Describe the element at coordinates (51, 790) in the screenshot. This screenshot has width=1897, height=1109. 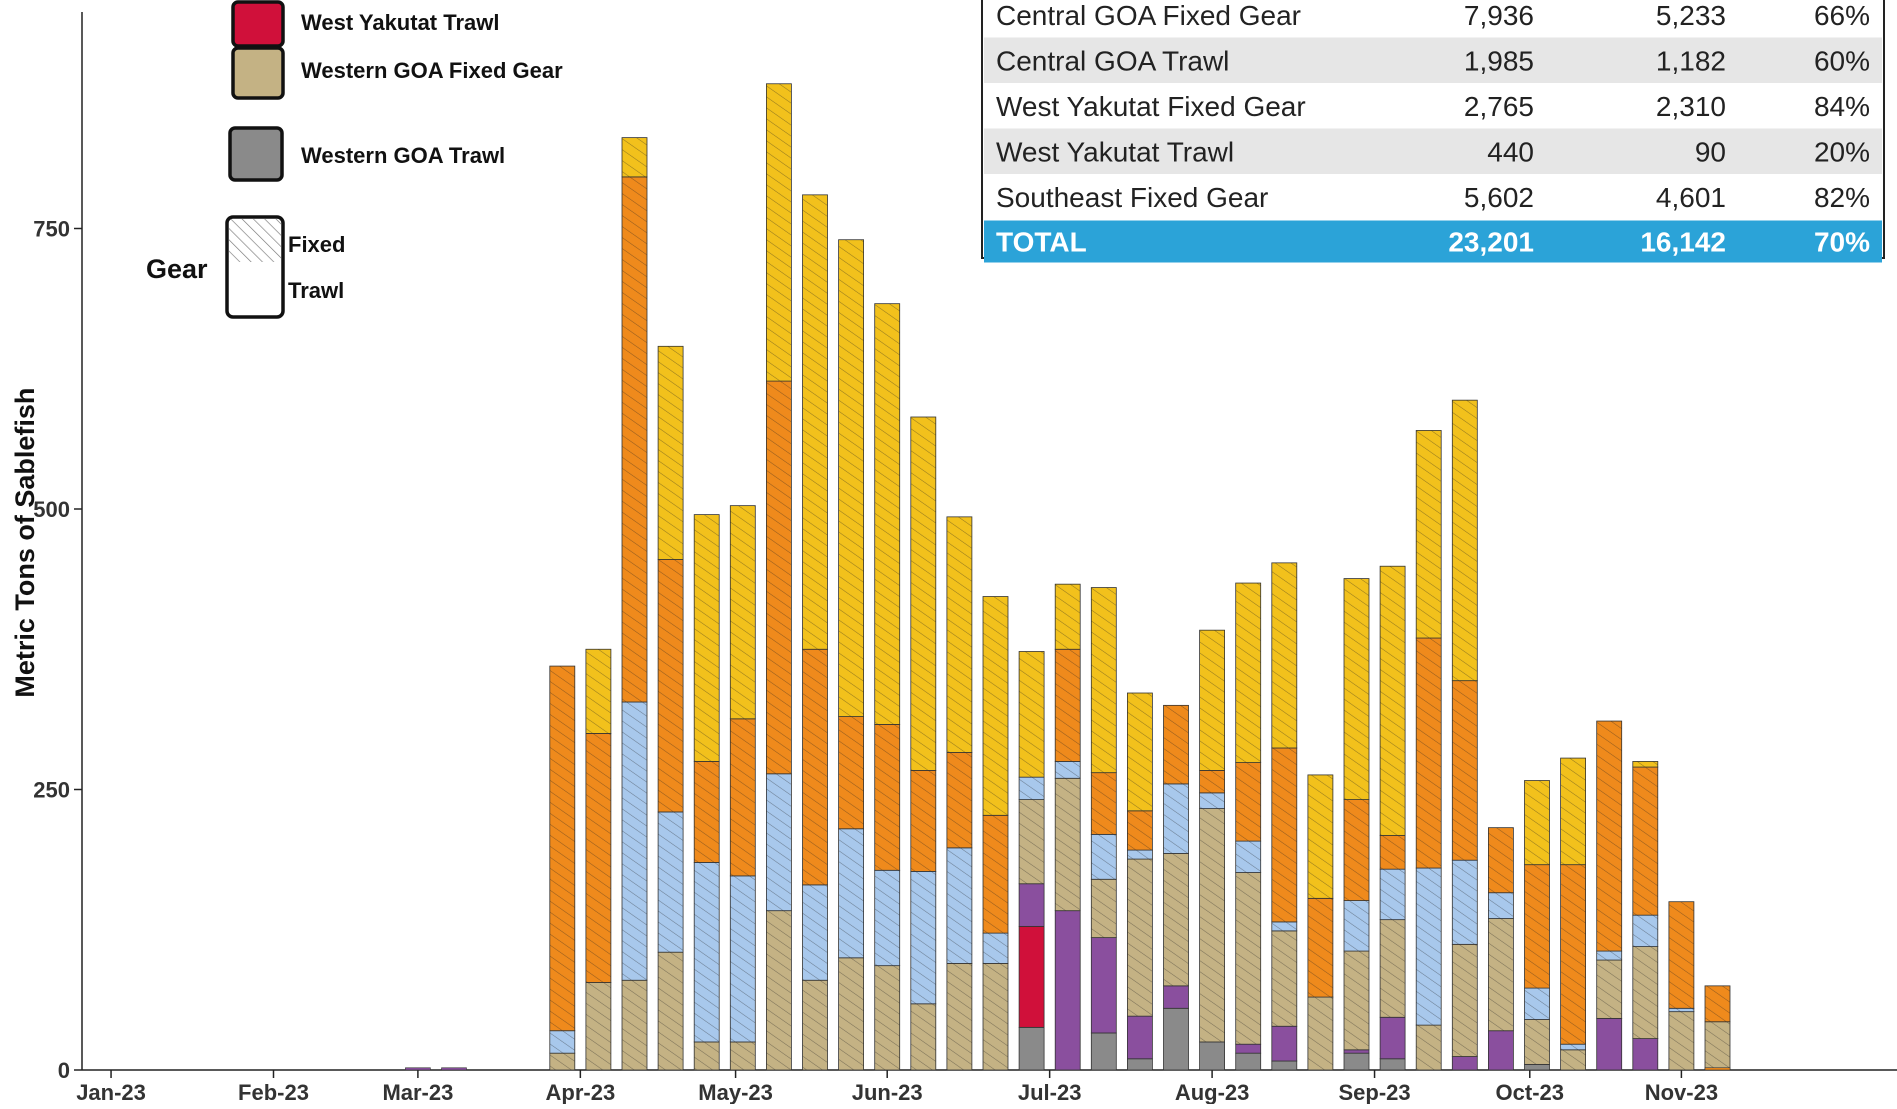
I see `y-tick-label: 250` at that location.